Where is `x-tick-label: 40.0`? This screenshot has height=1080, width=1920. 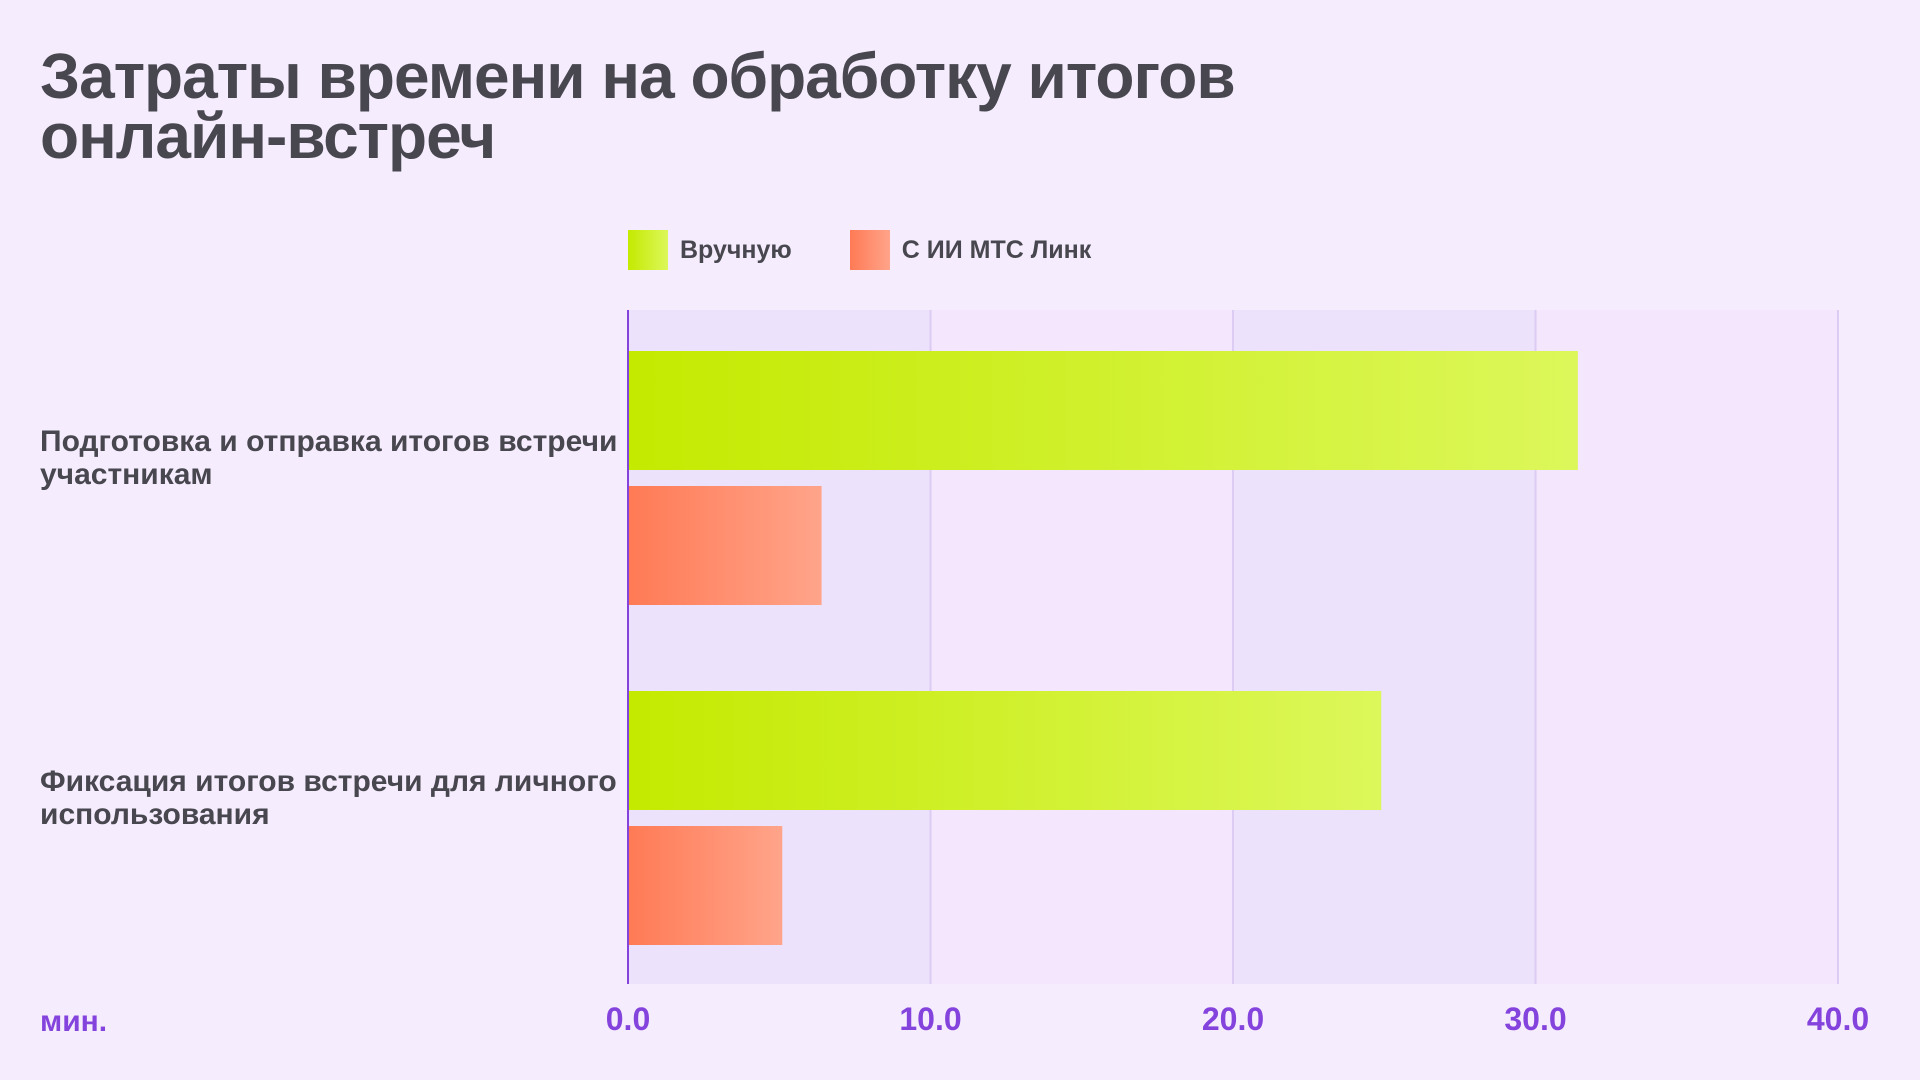
x-tick-label: 40.0 is located at coordinates (1838, 1019).